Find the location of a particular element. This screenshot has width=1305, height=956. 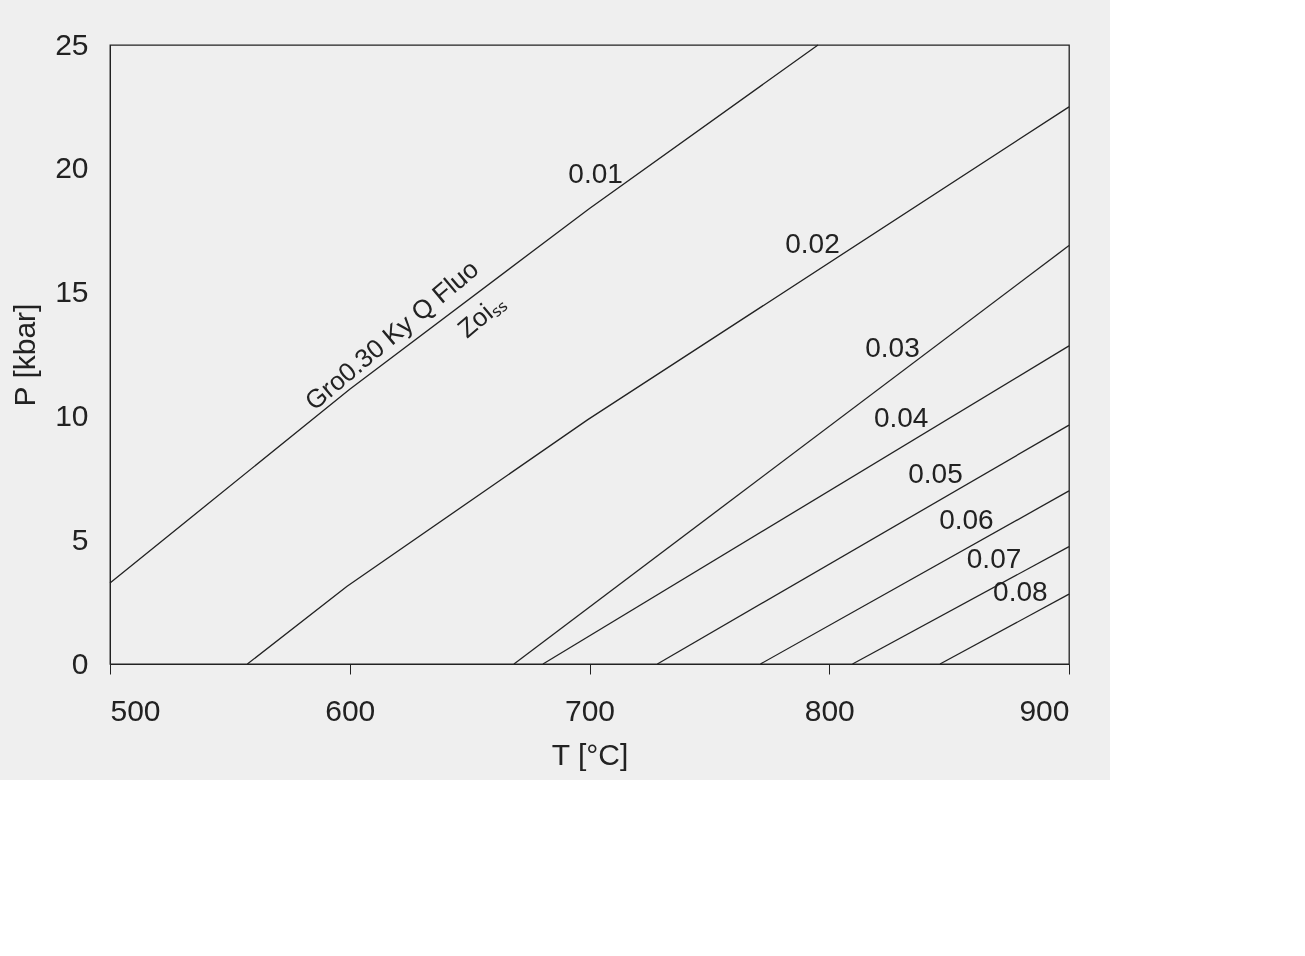

series-label: 0.03 is located at coordinates (892, 348).